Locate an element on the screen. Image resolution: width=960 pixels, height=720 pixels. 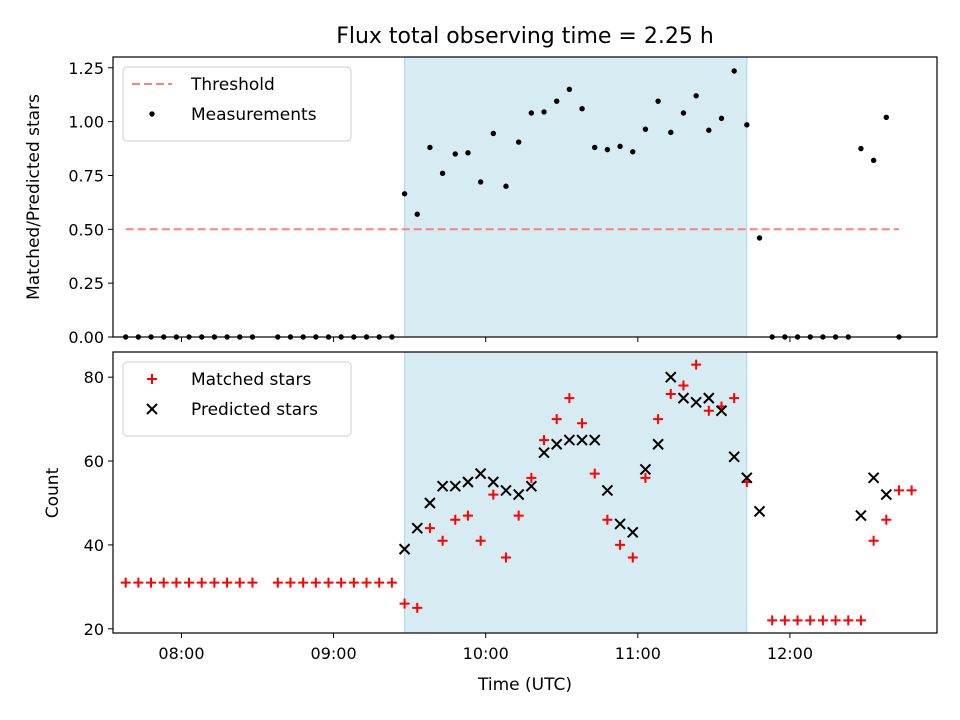
x-tick-label: 12:00 is located at coordinates (790, 653).